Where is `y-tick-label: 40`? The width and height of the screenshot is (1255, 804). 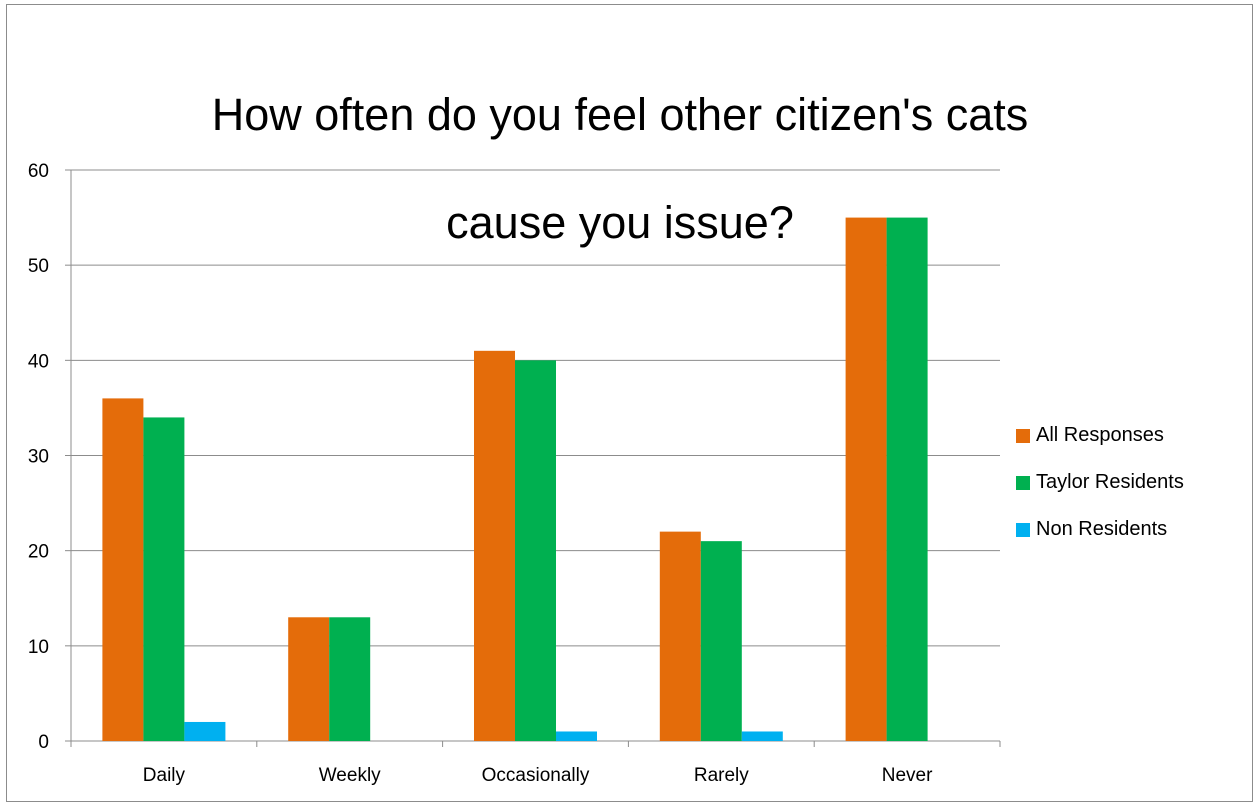 y-tick-label: 40 is located at coordinates (38, 361).